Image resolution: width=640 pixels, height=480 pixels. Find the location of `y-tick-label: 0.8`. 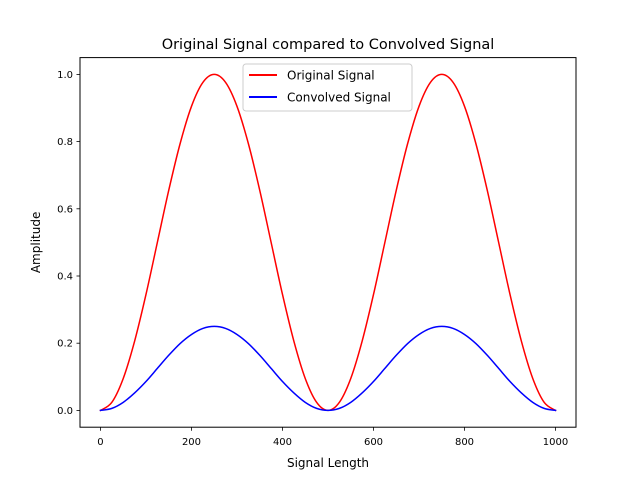

y-tick-label: 0.8 is located at coordinates (65, 142).